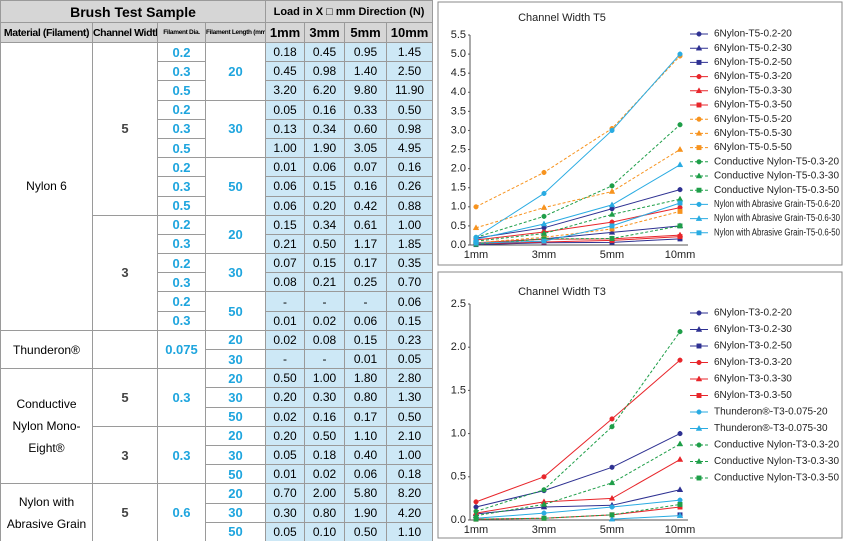  Describe the element at coordinates (217, 474) in the screenshot. I see `table-row: 50 0.01 0.02 0.06 0.18` at that location.